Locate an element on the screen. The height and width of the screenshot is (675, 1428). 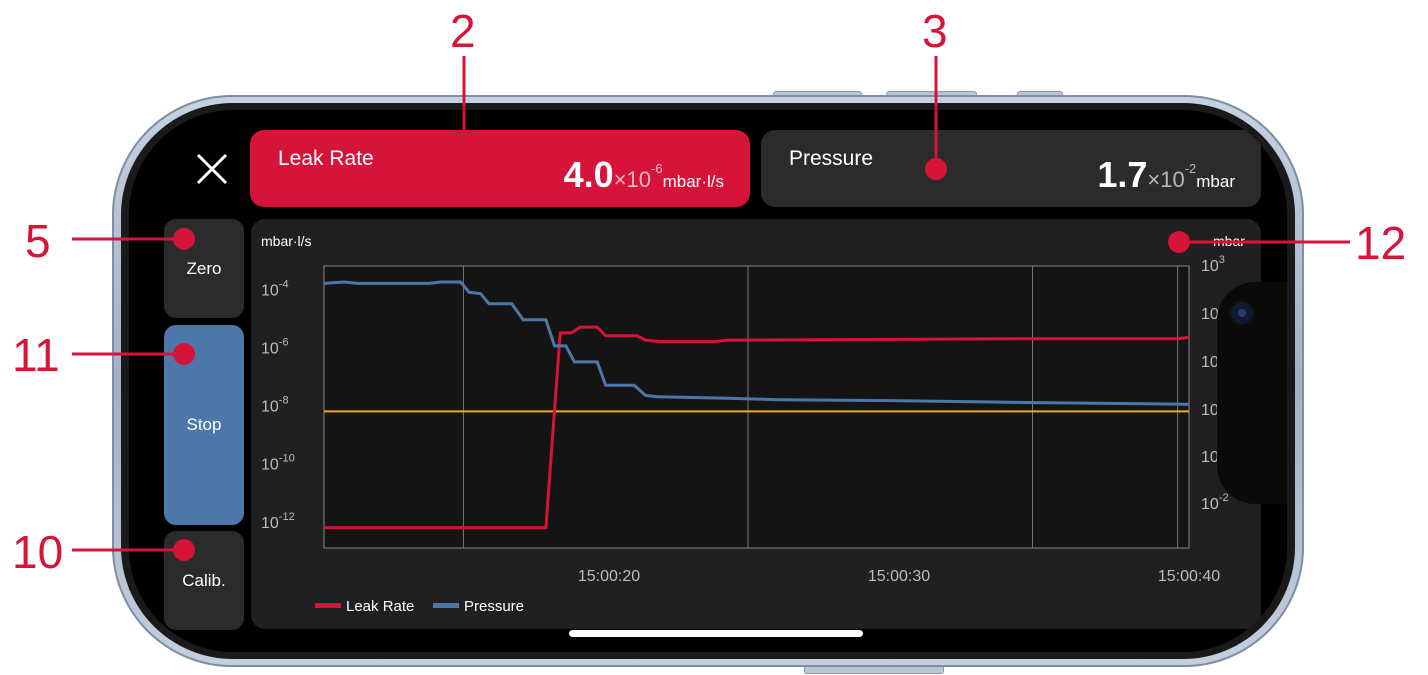
x-axis-tick-label: 15:00:20 is located at coordinates (609, 576).